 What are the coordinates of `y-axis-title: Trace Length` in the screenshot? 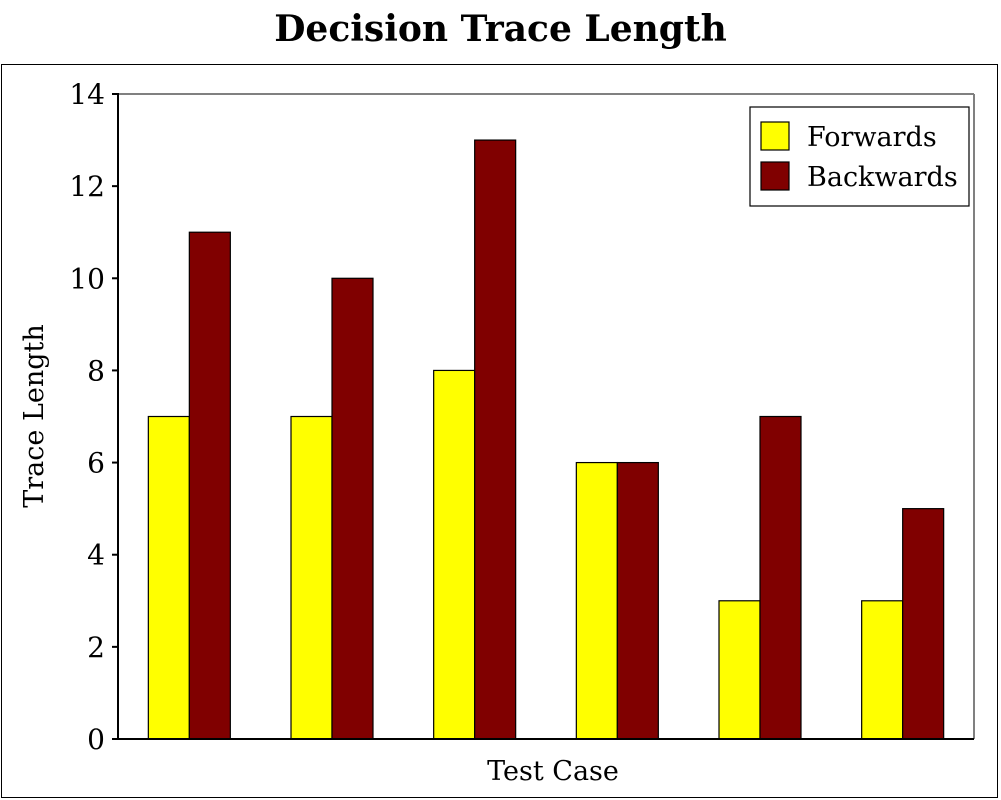 It's located at (34, 416).